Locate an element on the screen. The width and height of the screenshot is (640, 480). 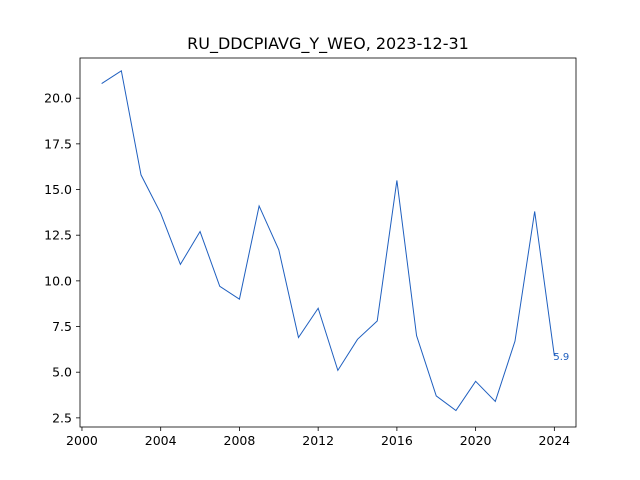
y-tick-label: 20.0 is located at coordinates (58, 98).